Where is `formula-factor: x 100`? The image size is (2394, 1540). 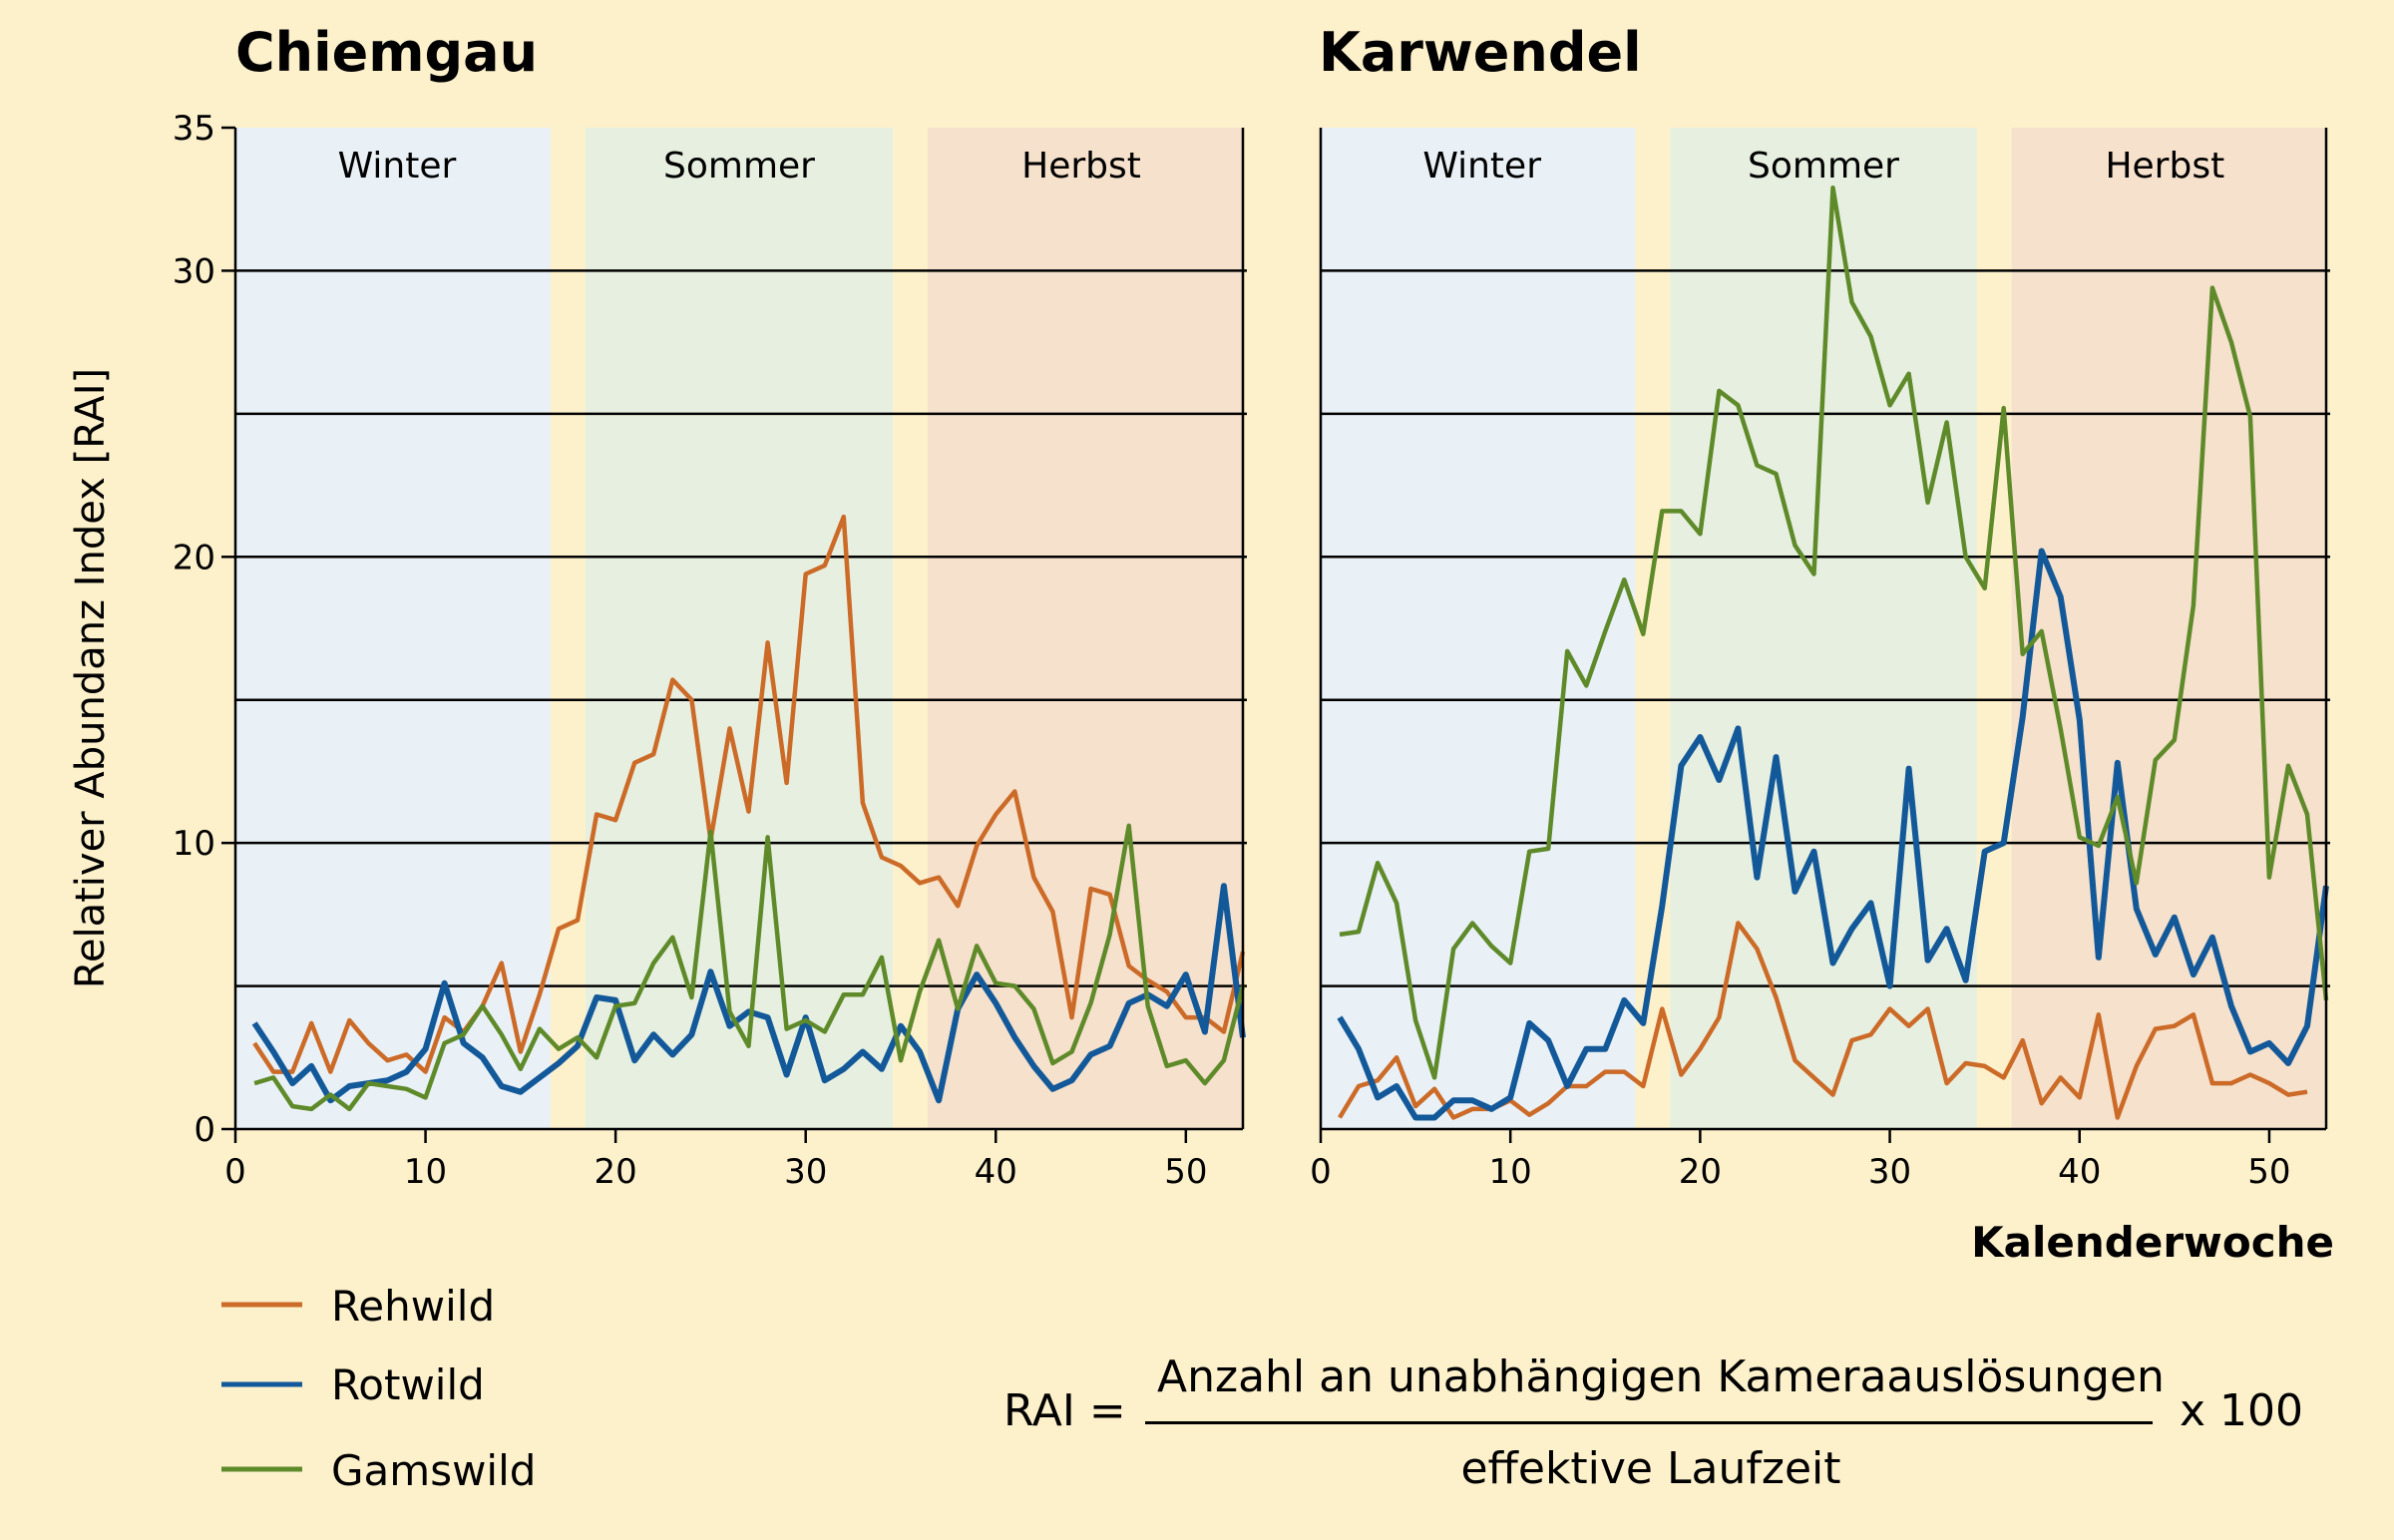
formula-factor: x 100 is located at coordinates (2242, 1410).